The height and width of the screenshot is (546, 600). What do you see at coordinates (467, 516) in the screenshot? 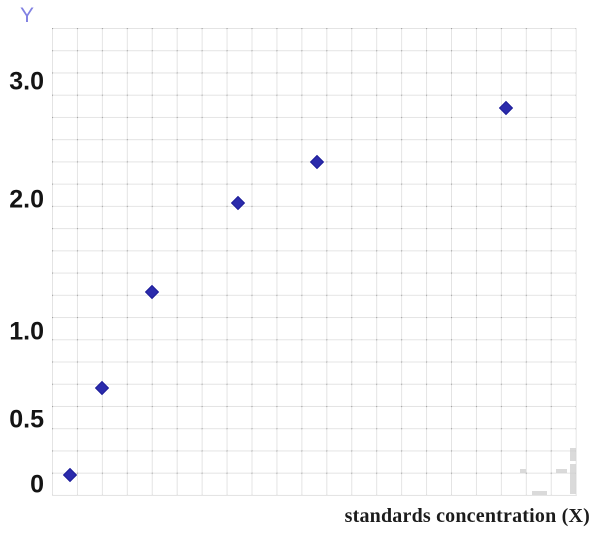
I see `x-axis-title: standards concentration (X)` at bounding box center [467, 516].